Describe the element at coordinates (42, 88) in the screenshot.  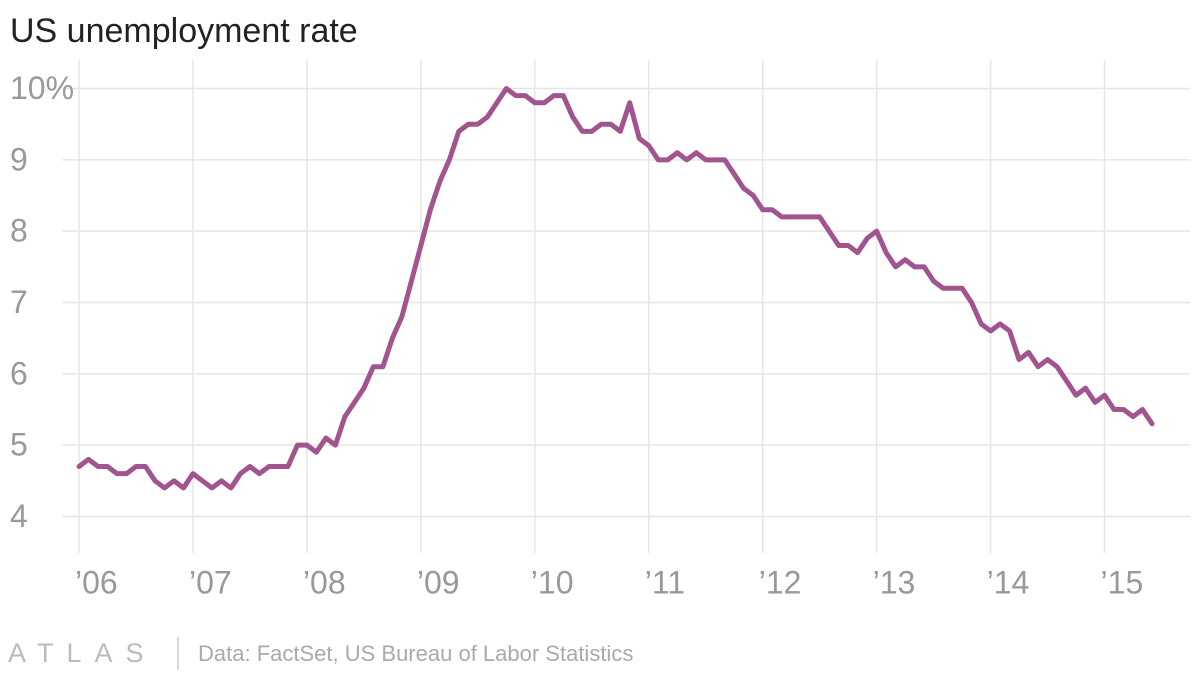
I see `y-tick-label: 10%` at that location.